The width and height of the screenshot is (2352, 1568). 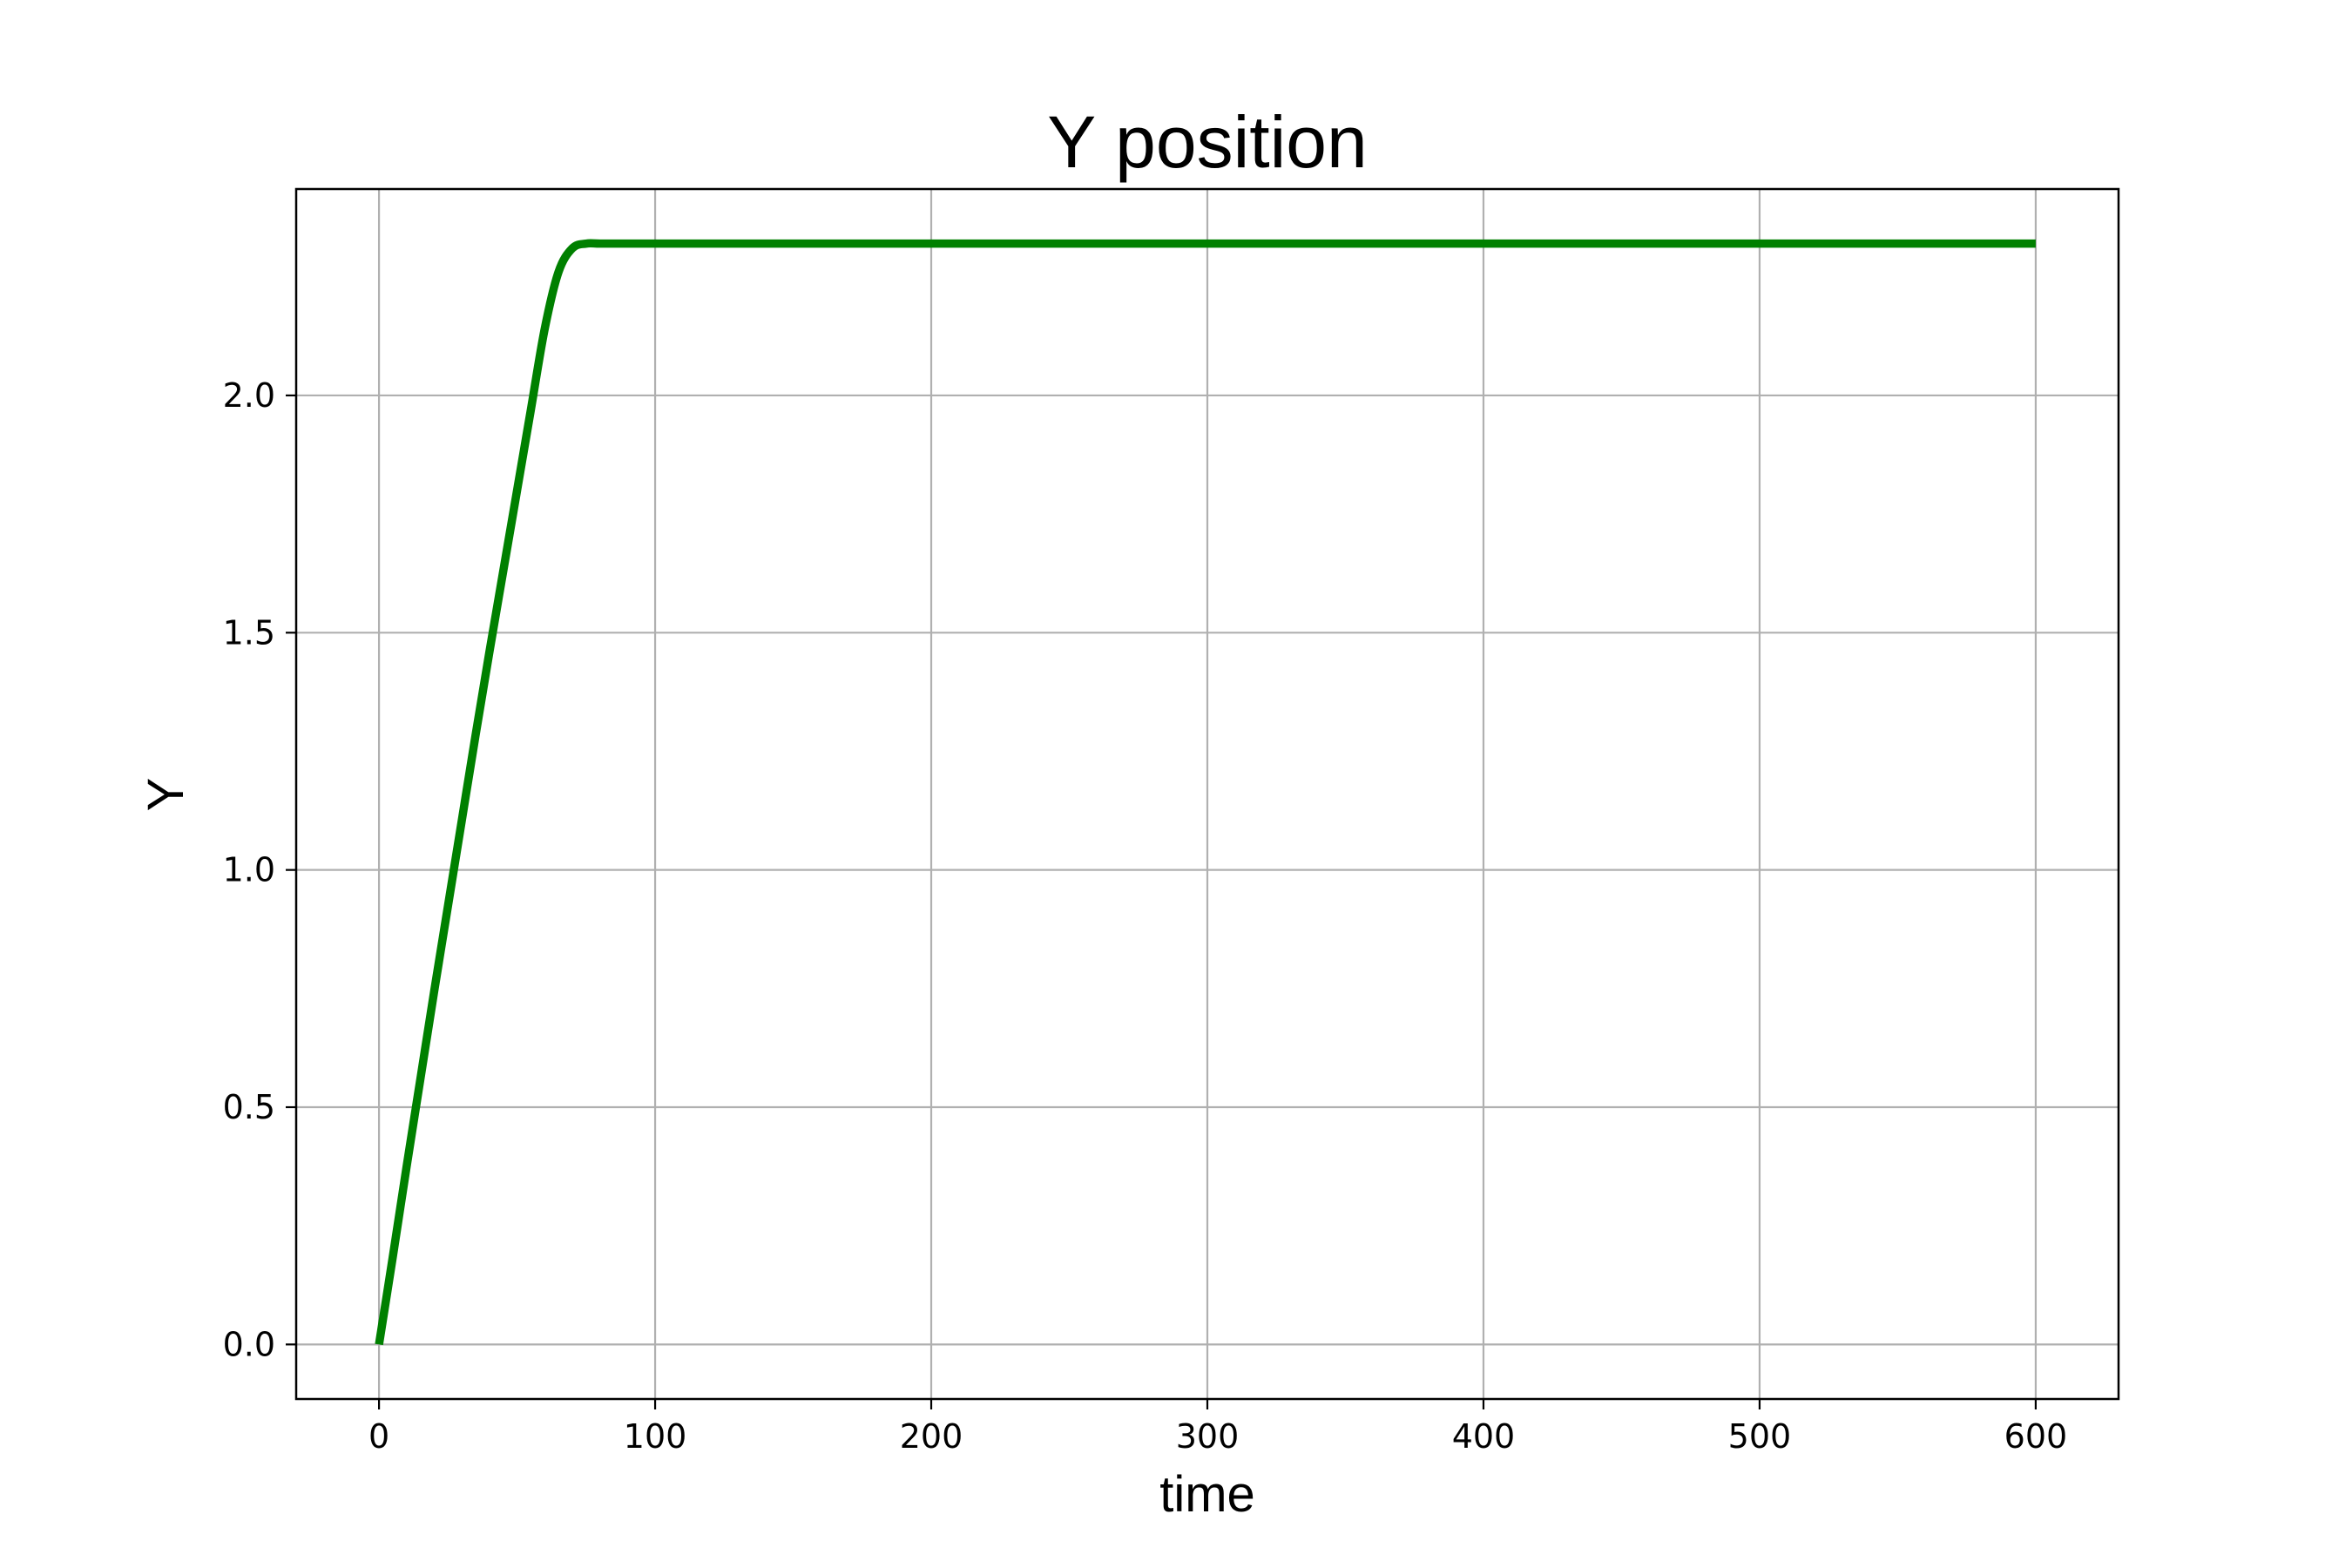 I want to click on x-tick-label: 500, so click(x=1760, y=1437).